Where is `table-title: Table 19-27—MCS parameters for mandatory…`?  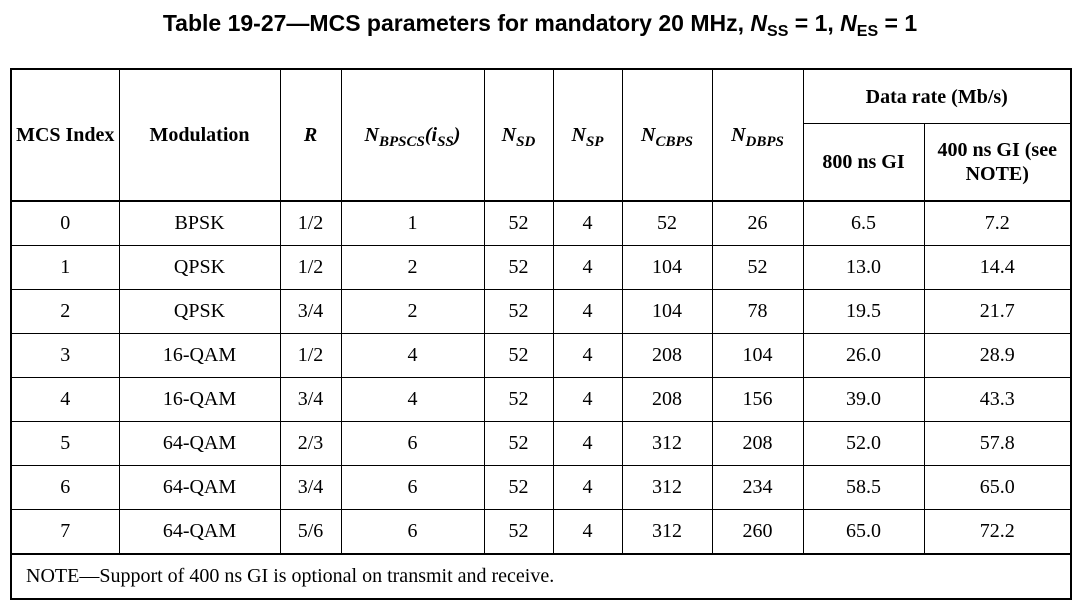 table-title: Table 19-27—MCS parameters for mandatory… is located at coordinates (540, 24).